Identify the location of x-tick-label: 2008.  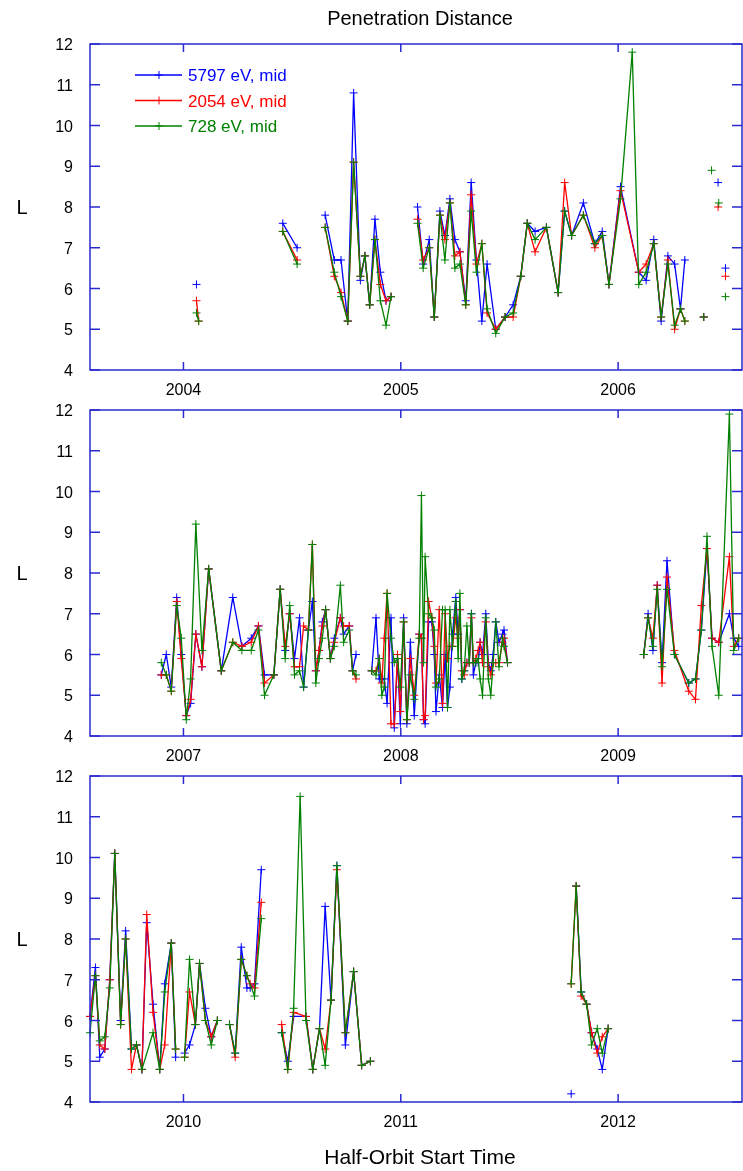
(400, 755).